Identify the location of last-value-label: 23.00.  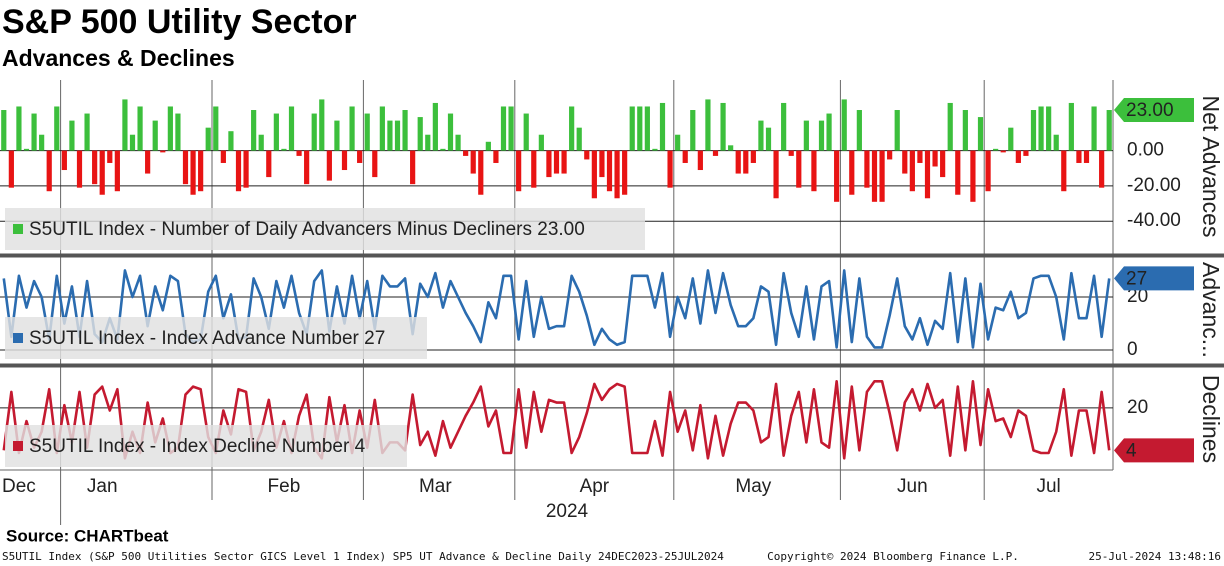
(1150, 110).